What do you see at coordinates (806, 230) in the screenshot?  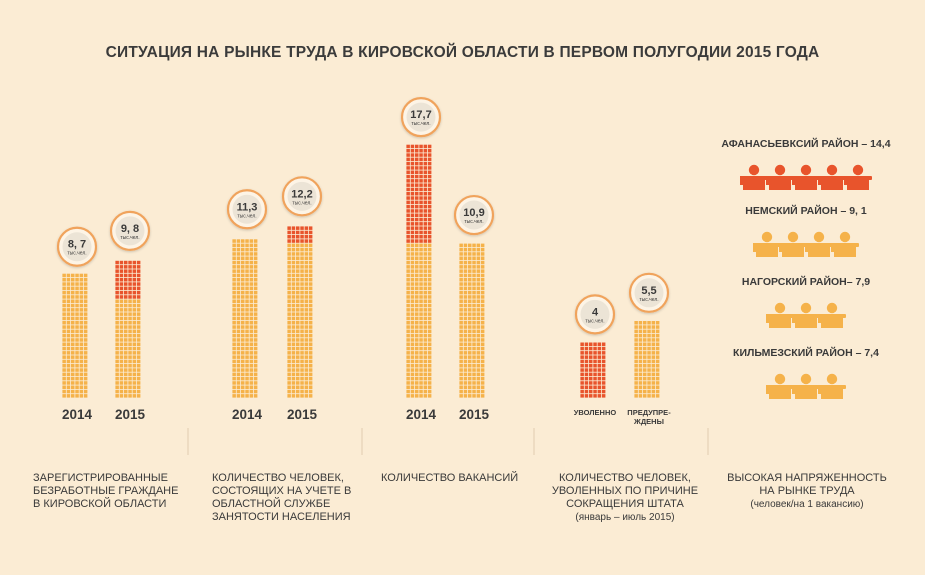 I see `district-row-2: НЕМСКИЙ РАЙОН – 9, 1` at bounding box center [806, 230].